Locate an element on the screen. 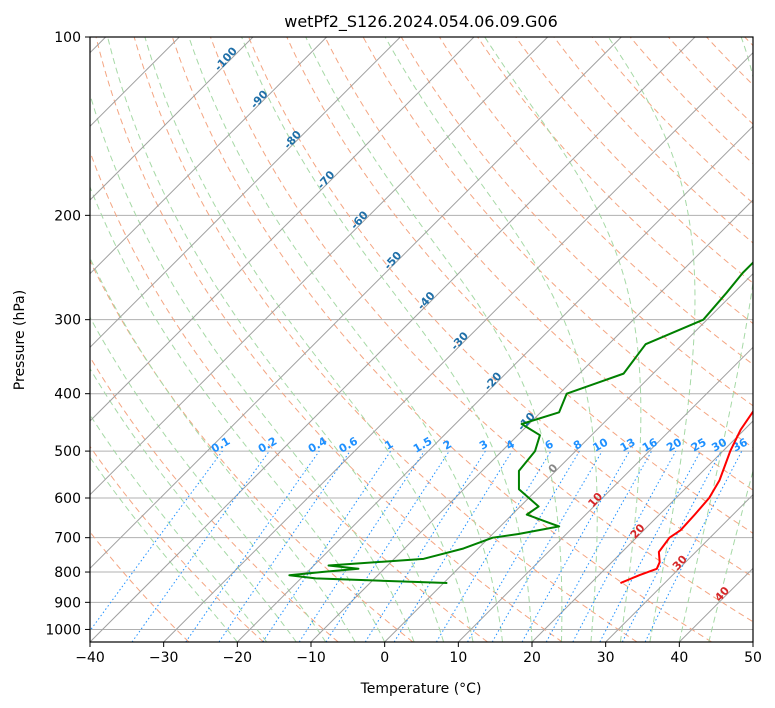 Image resolution: width=775 pixels, height=708 pixels. mixing-ratio-label: 20 is located at coordinates (674, 444).